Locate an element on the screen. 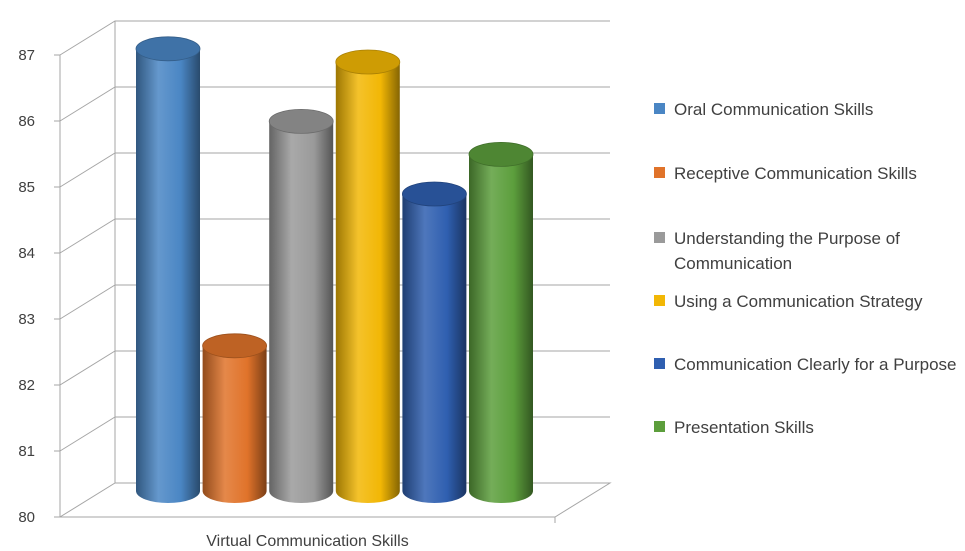 The width and height of the screenshot is (965, 551). y-tick-label: 80 is located at coordinates (26, 517).